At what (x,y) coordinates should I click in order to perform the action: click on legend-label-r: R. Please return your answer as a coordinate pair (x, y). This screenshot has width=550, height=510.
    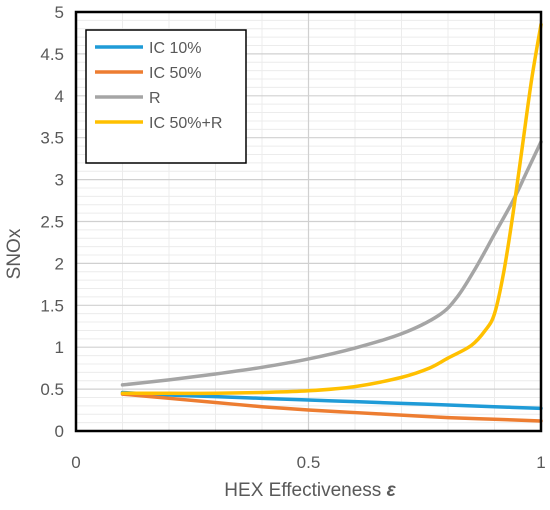
    Looking at the image, I should click on (155, 98).